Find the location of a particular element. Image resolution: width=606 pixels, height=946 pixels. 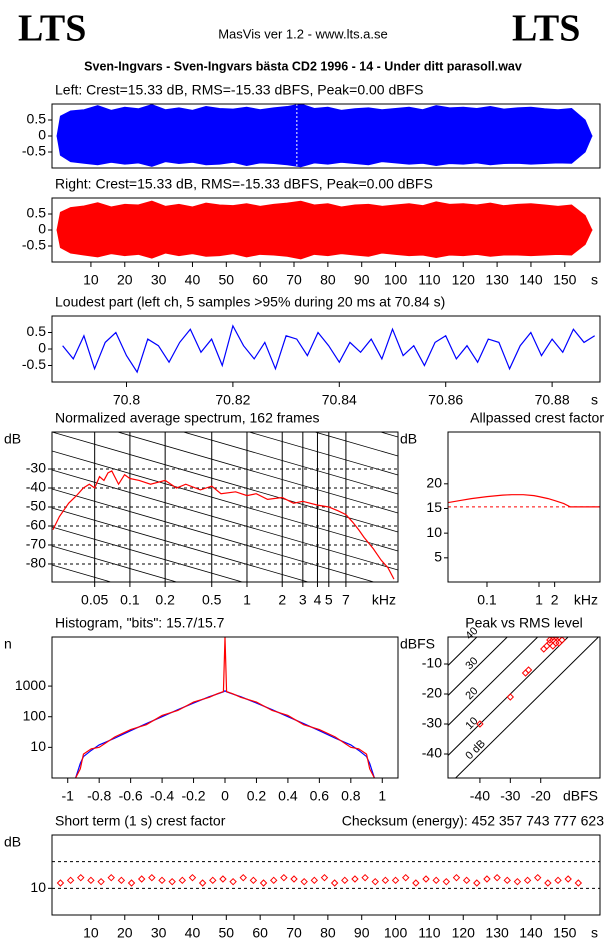

x-tick-label: 20 is located at coordinates (125, 280).